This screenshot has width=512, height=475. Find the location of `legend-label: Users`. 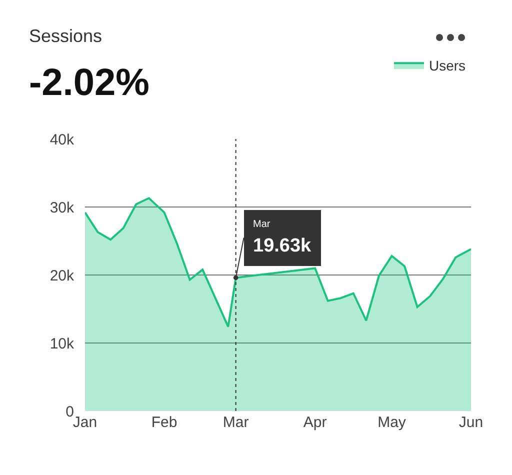

legend-label: Users is located at coordinates (447, 66).